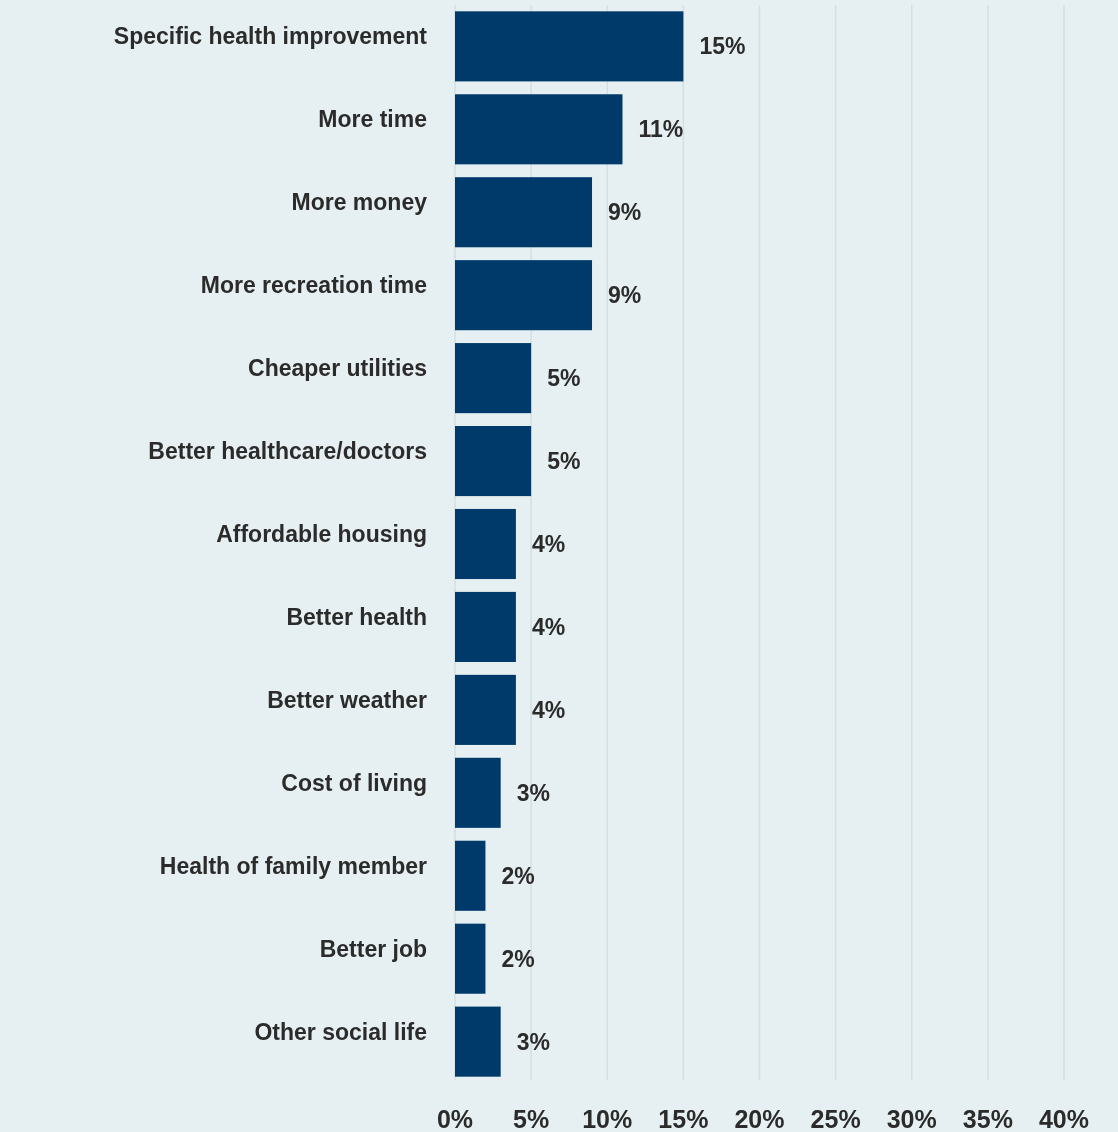 Image resolution: width=1118 pixels, height=1132 pixels. What do you see at coordinates (287, 451) in the screenshot?
I see `y-tick-label: Better healthcare/doctors` at bounding box center [287, 451].